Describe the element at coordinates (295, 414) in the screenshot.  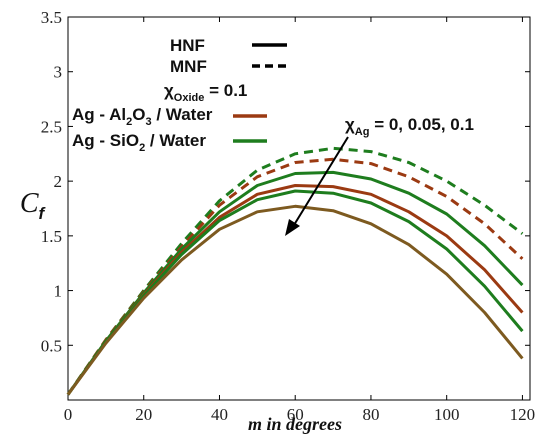
I see `x-tick-label: 60` at that location.